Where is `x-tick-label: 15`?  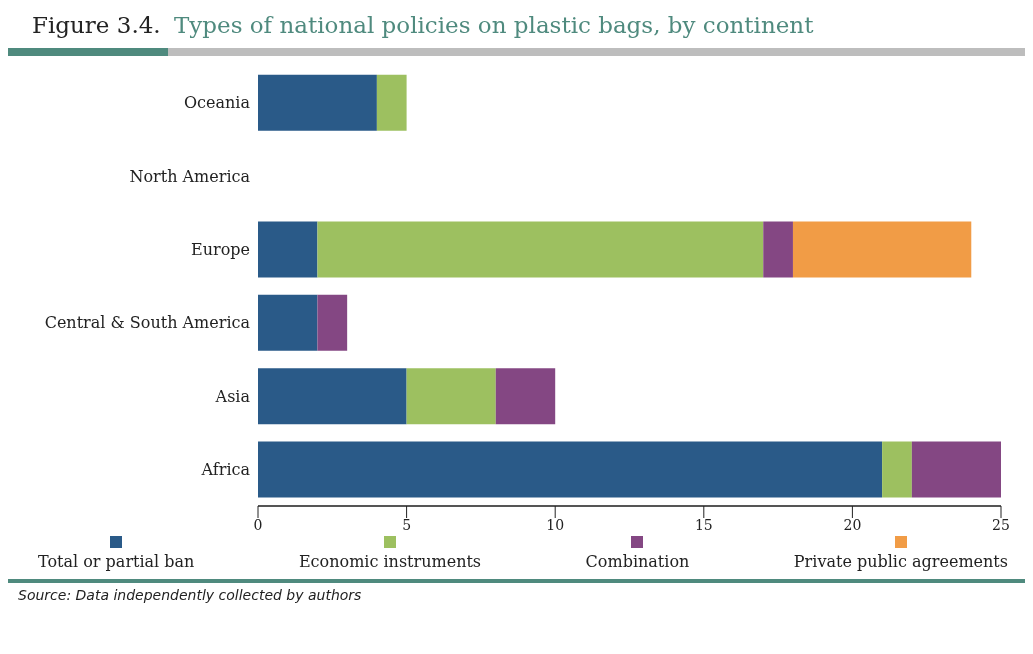
x-tick-label: 15 is located at coordinates (703, 524).